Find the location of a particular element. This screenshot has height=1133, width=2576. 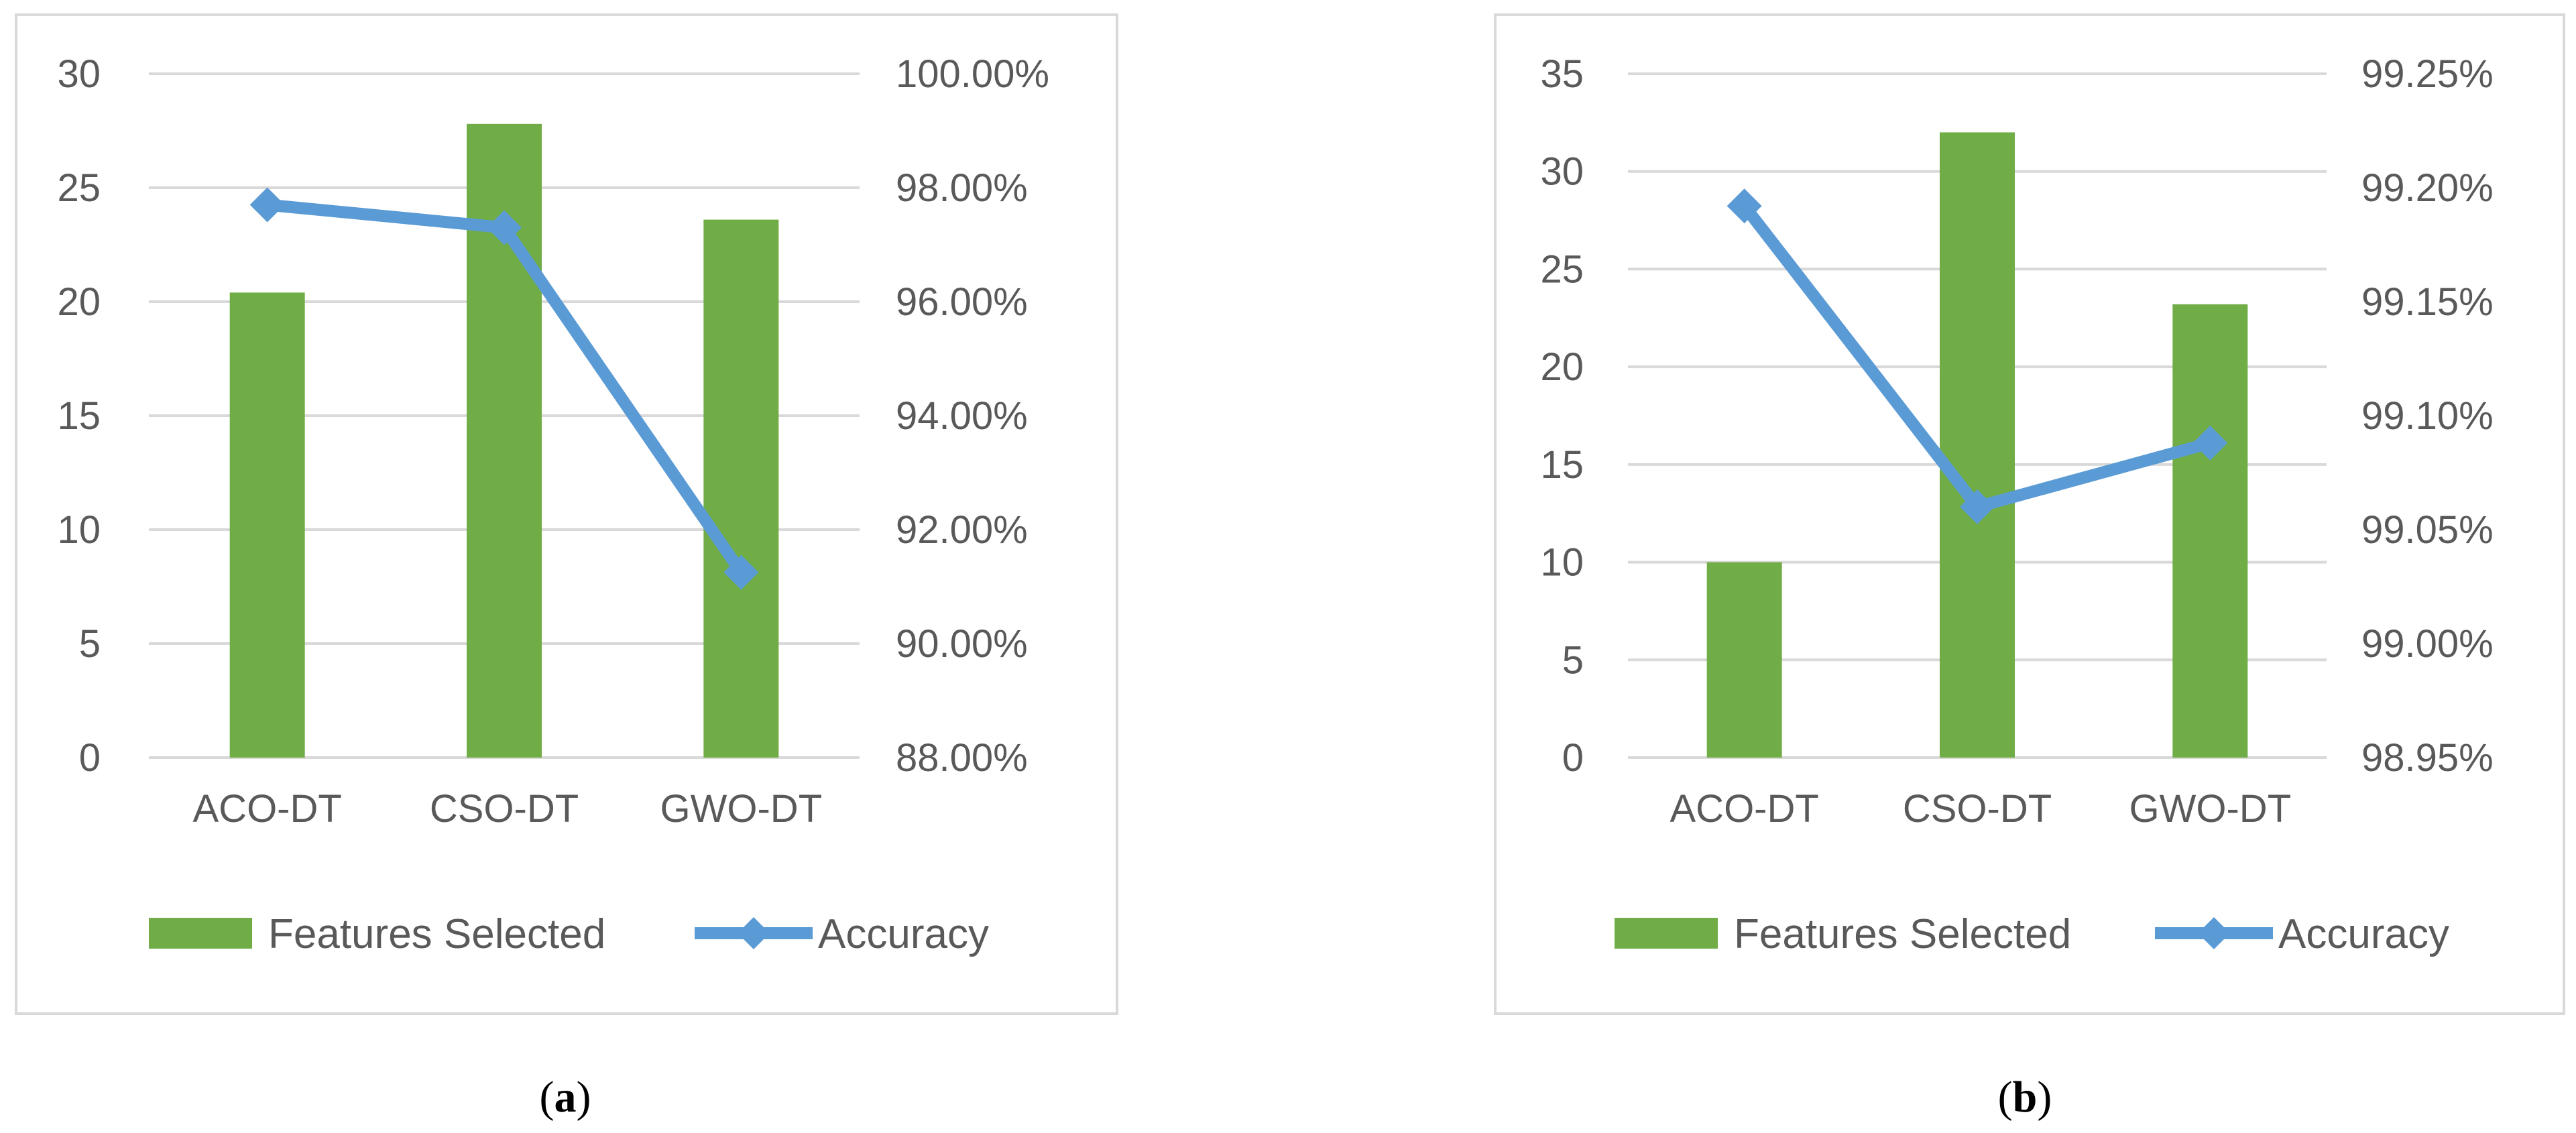

right-axis-tick-label: 94.00% is located at coordinates (962, 416).